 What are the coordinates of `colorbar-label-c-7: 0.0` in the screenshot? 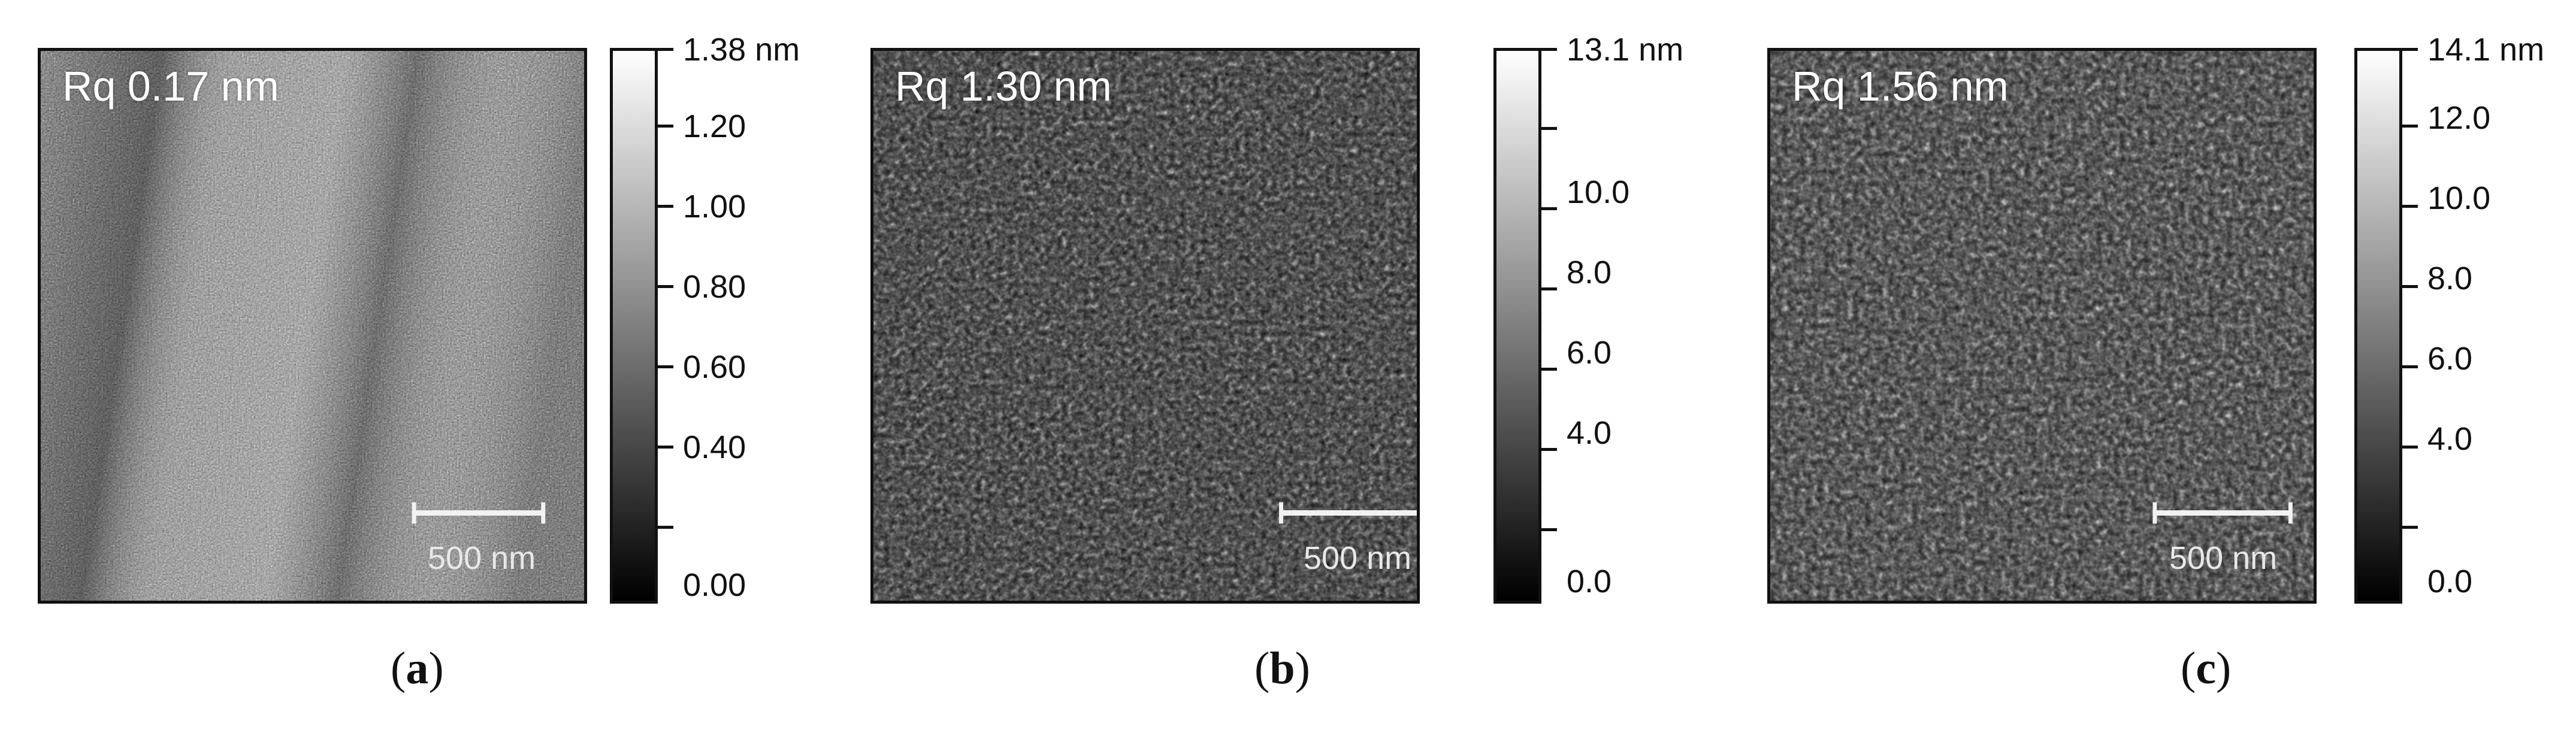 It's located at (2450, 581).